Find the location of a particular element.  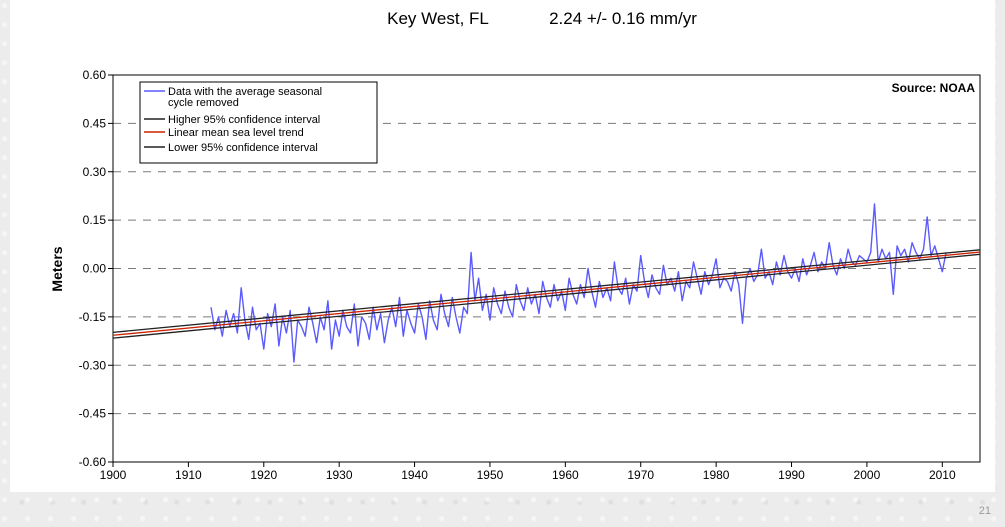

x-tick-label: 1930 is located at coordinates (339, 475).